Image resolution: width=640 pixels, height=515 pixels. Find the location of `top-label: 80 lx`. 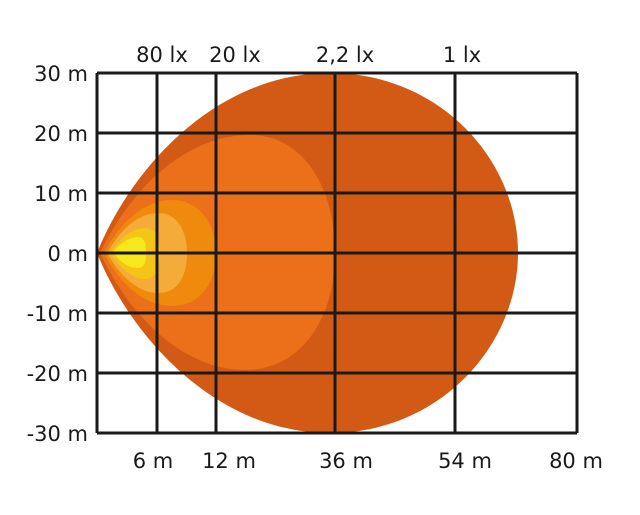

top-label: 80 lx is located at coordinates (162, 55).